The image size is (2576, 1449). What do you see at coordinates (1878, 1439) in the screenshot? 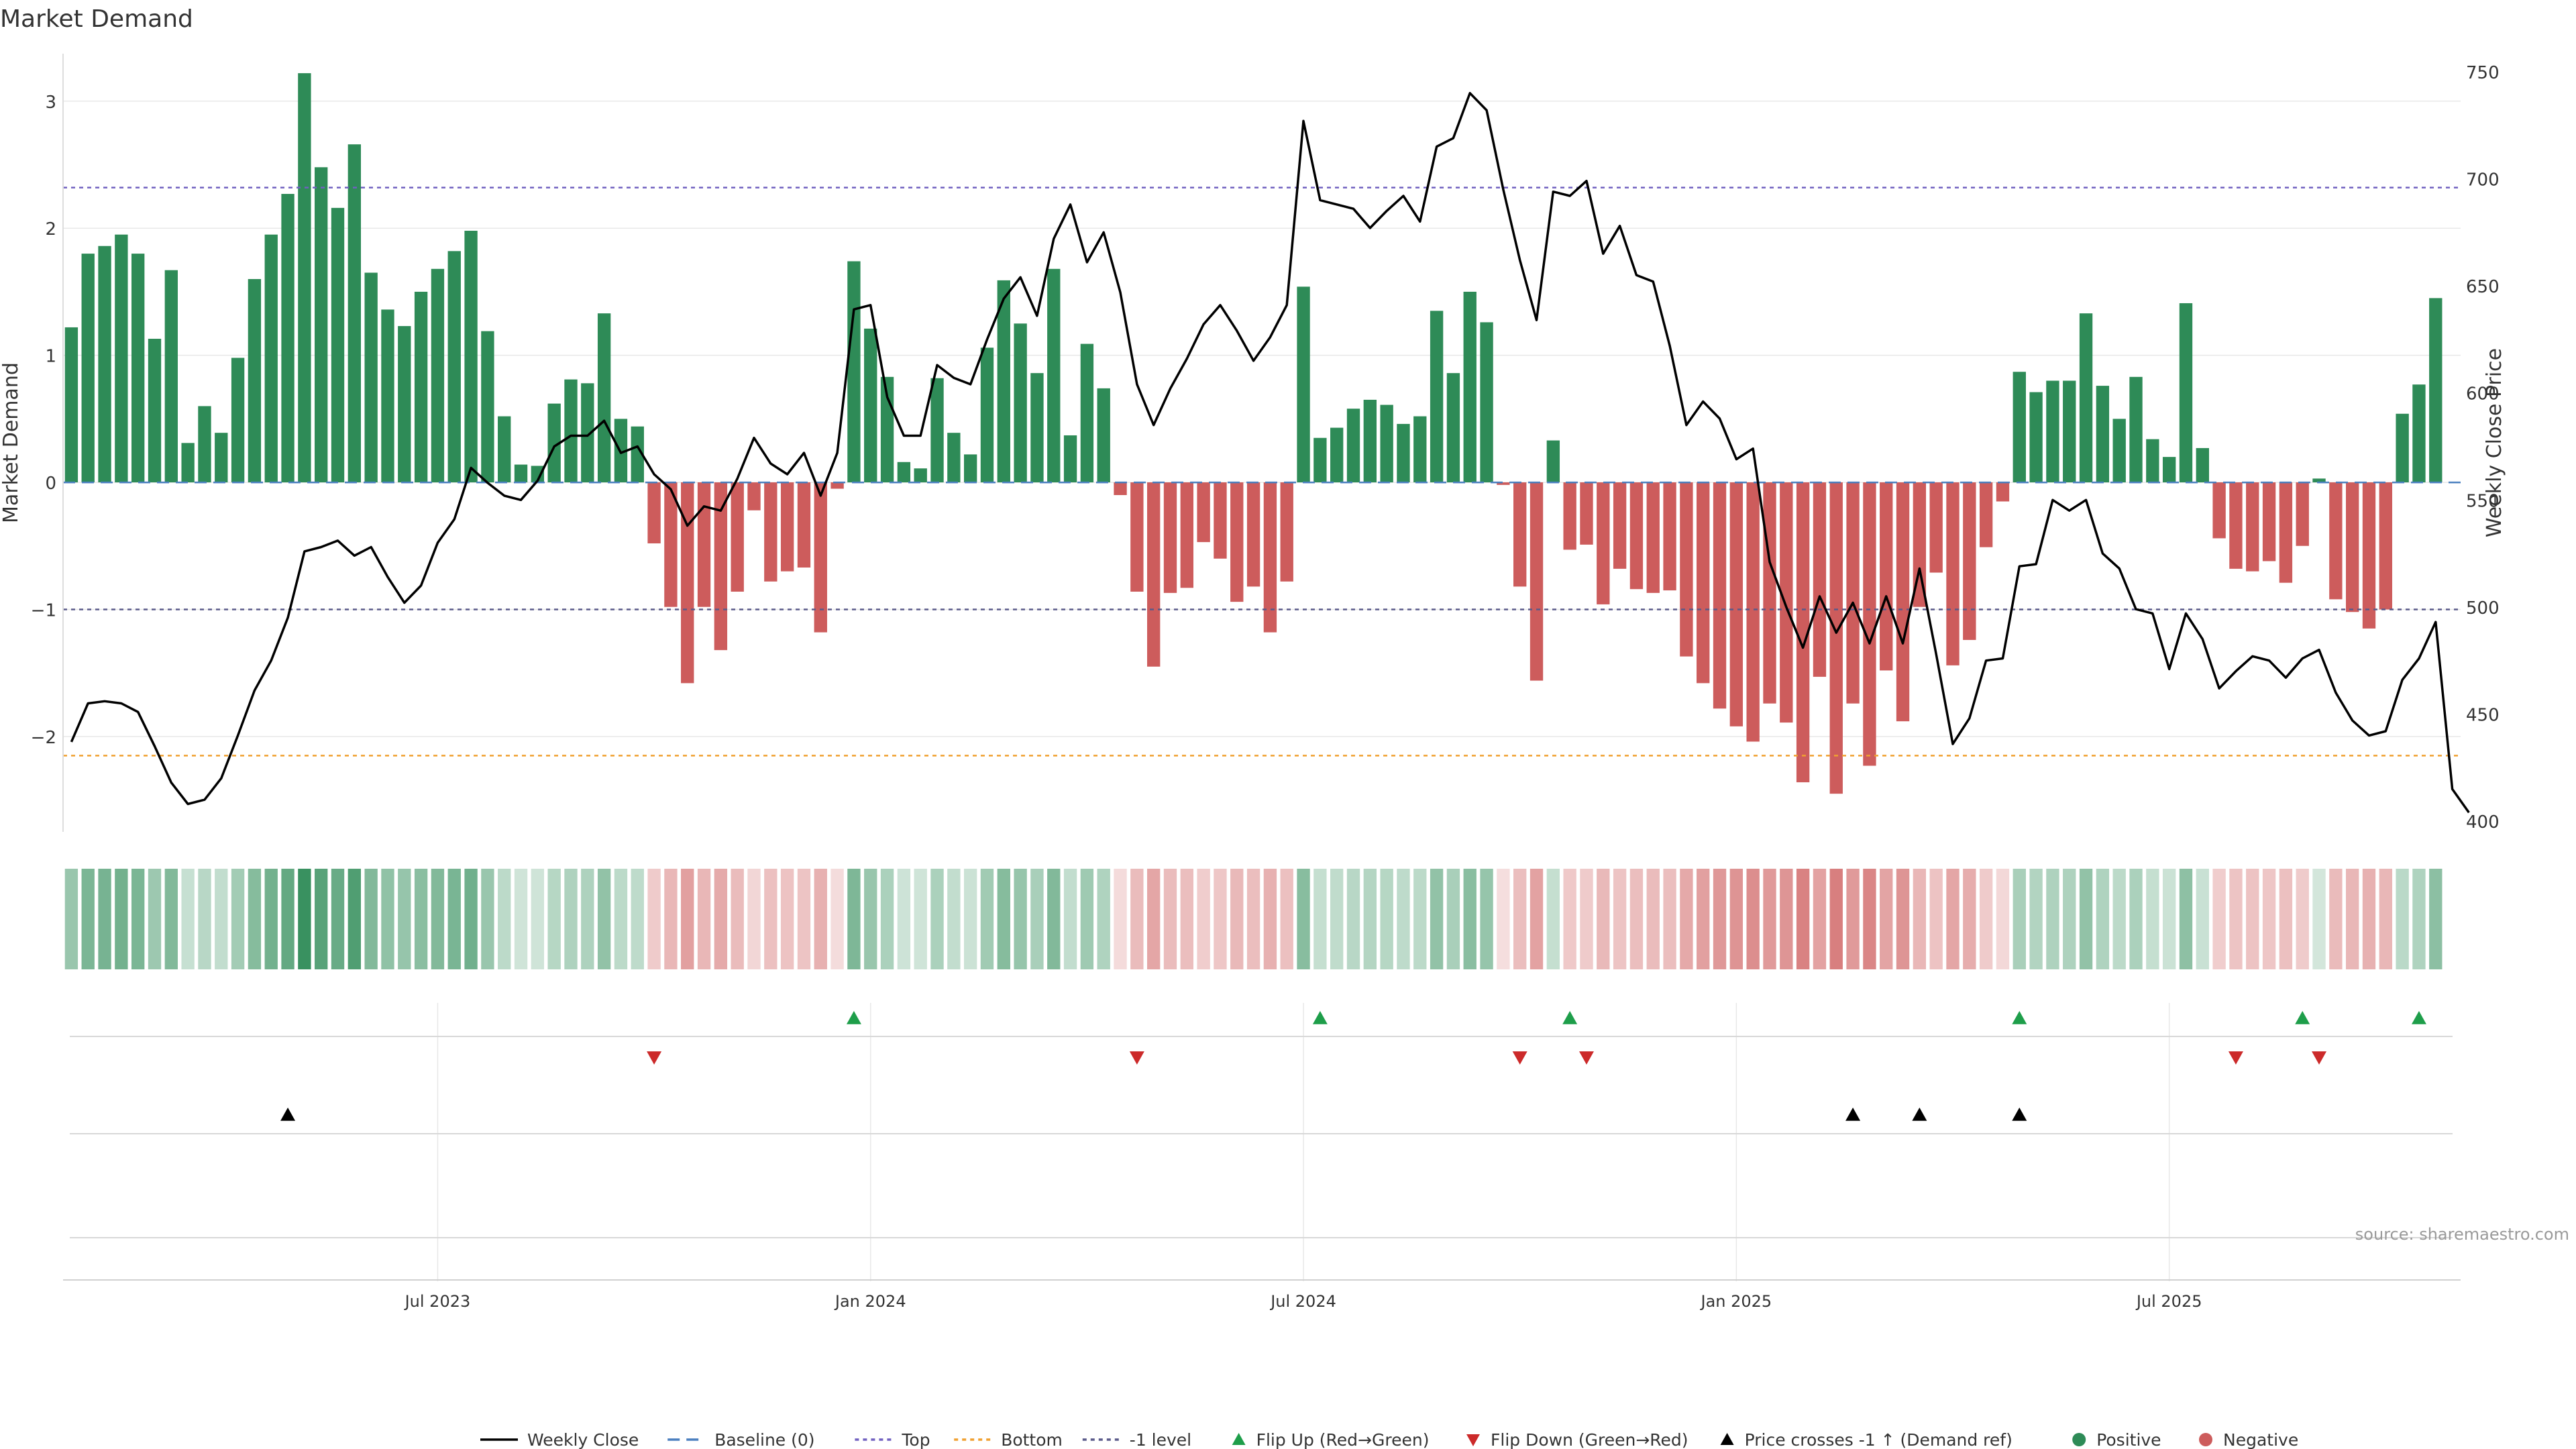
I see `legend-label: Price crosses -1 ↑ (Demand ref)` at bounding box center [1878, 1439].